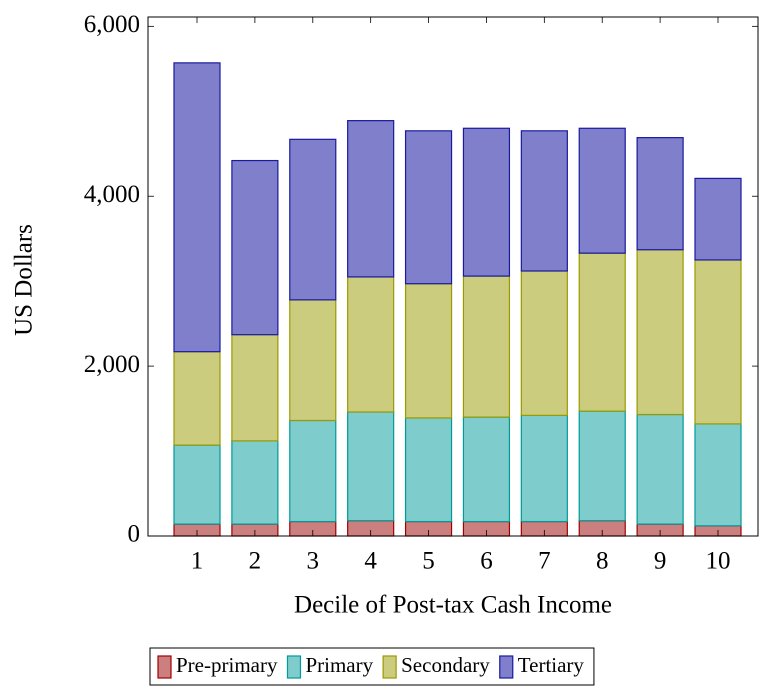 The height and width of the screenshot is (686, 760). I want to click on y-tick-label: 0, so click(134, 534).